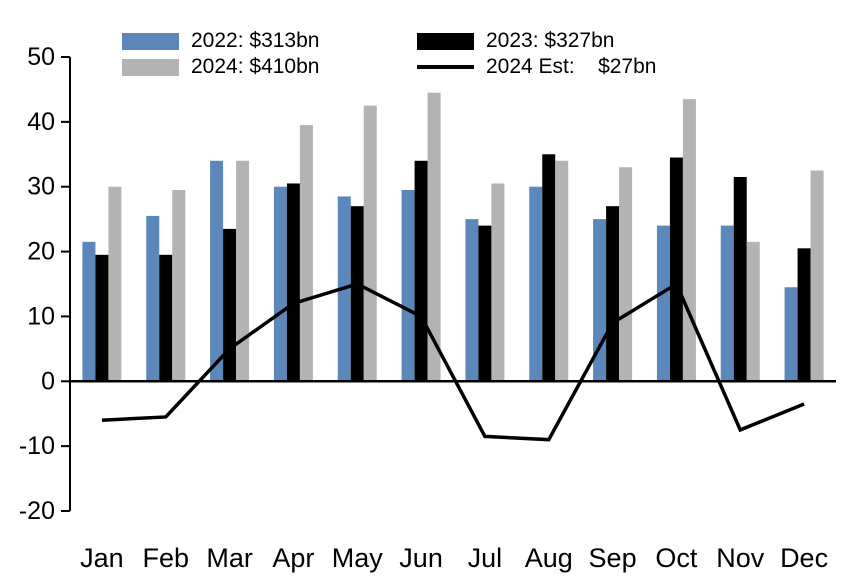 This screenshot has width=852, height=580. What do you see at coordinates (41, 316) in the screenshot?
I see `svg-text: 10` at bounding box center [41, 316].